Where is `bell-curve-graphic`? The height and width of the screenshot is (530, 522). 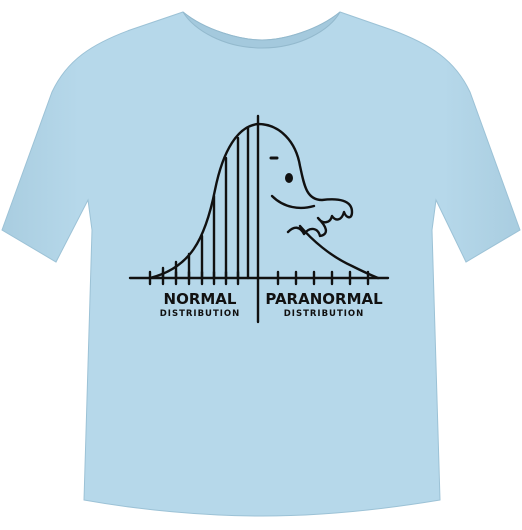
bell-curve-graphic is located at coordinates (204, 201).